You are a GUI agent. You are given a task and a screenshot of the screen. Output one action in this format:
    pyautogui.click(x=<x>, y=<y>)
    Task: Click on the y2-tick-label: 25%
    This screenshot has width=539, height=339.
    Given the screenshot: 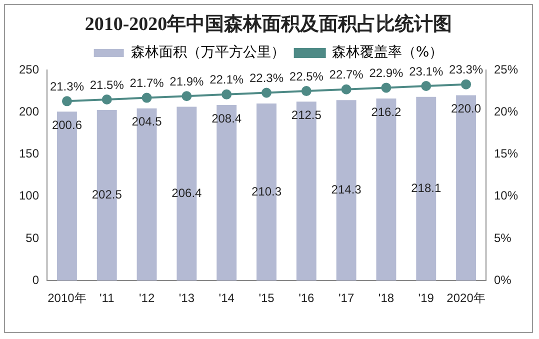 What is the action you would take?
    pyautogui.click(x=506, y=69)
    